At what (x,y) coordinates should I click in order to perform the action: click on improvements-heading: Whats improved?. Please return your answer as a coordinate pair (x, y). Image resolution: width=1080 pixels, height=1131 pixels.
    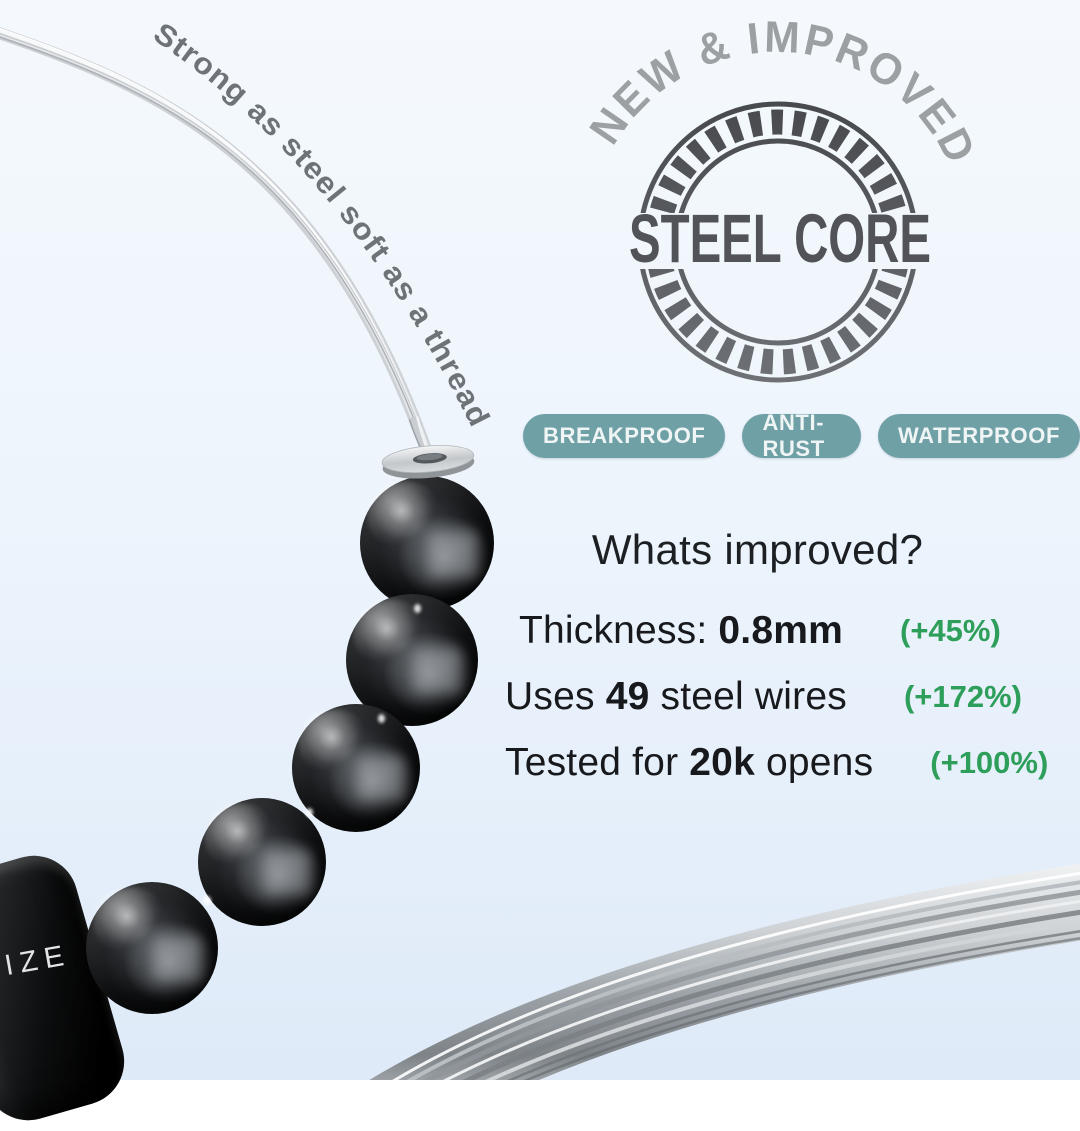
    Looking at the image, I should click on (757, 549).